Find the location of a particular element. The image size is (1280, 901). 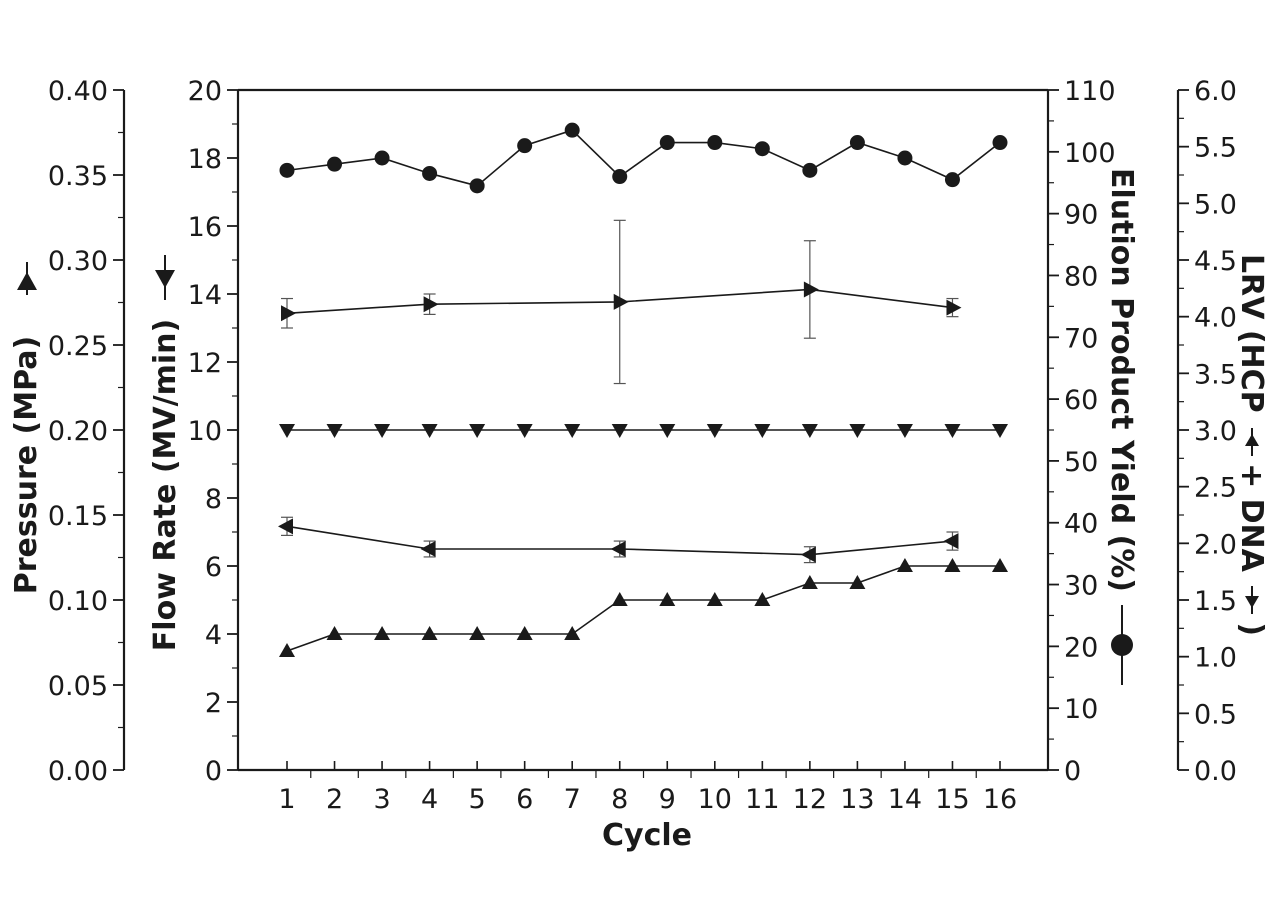

x-tick-label: 7 is located at coordinates (572, 799).